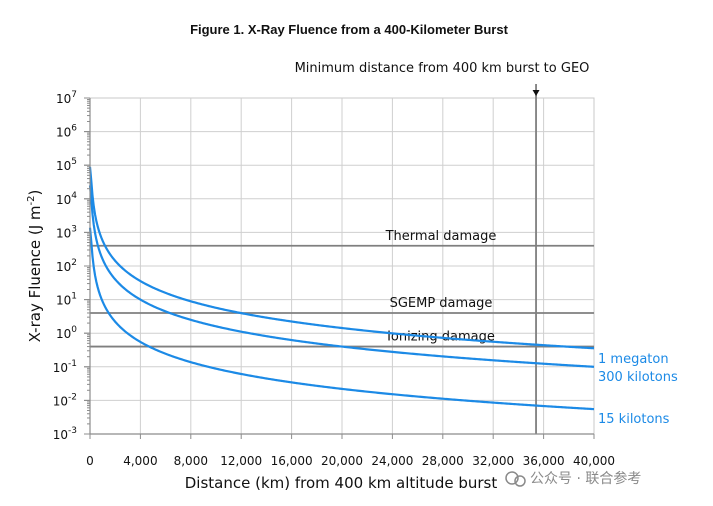  What do you see at coordinates (31, 200) in the screenshot?
I see `y-axis-label-sup: -2` at bounding box center [31, 200].